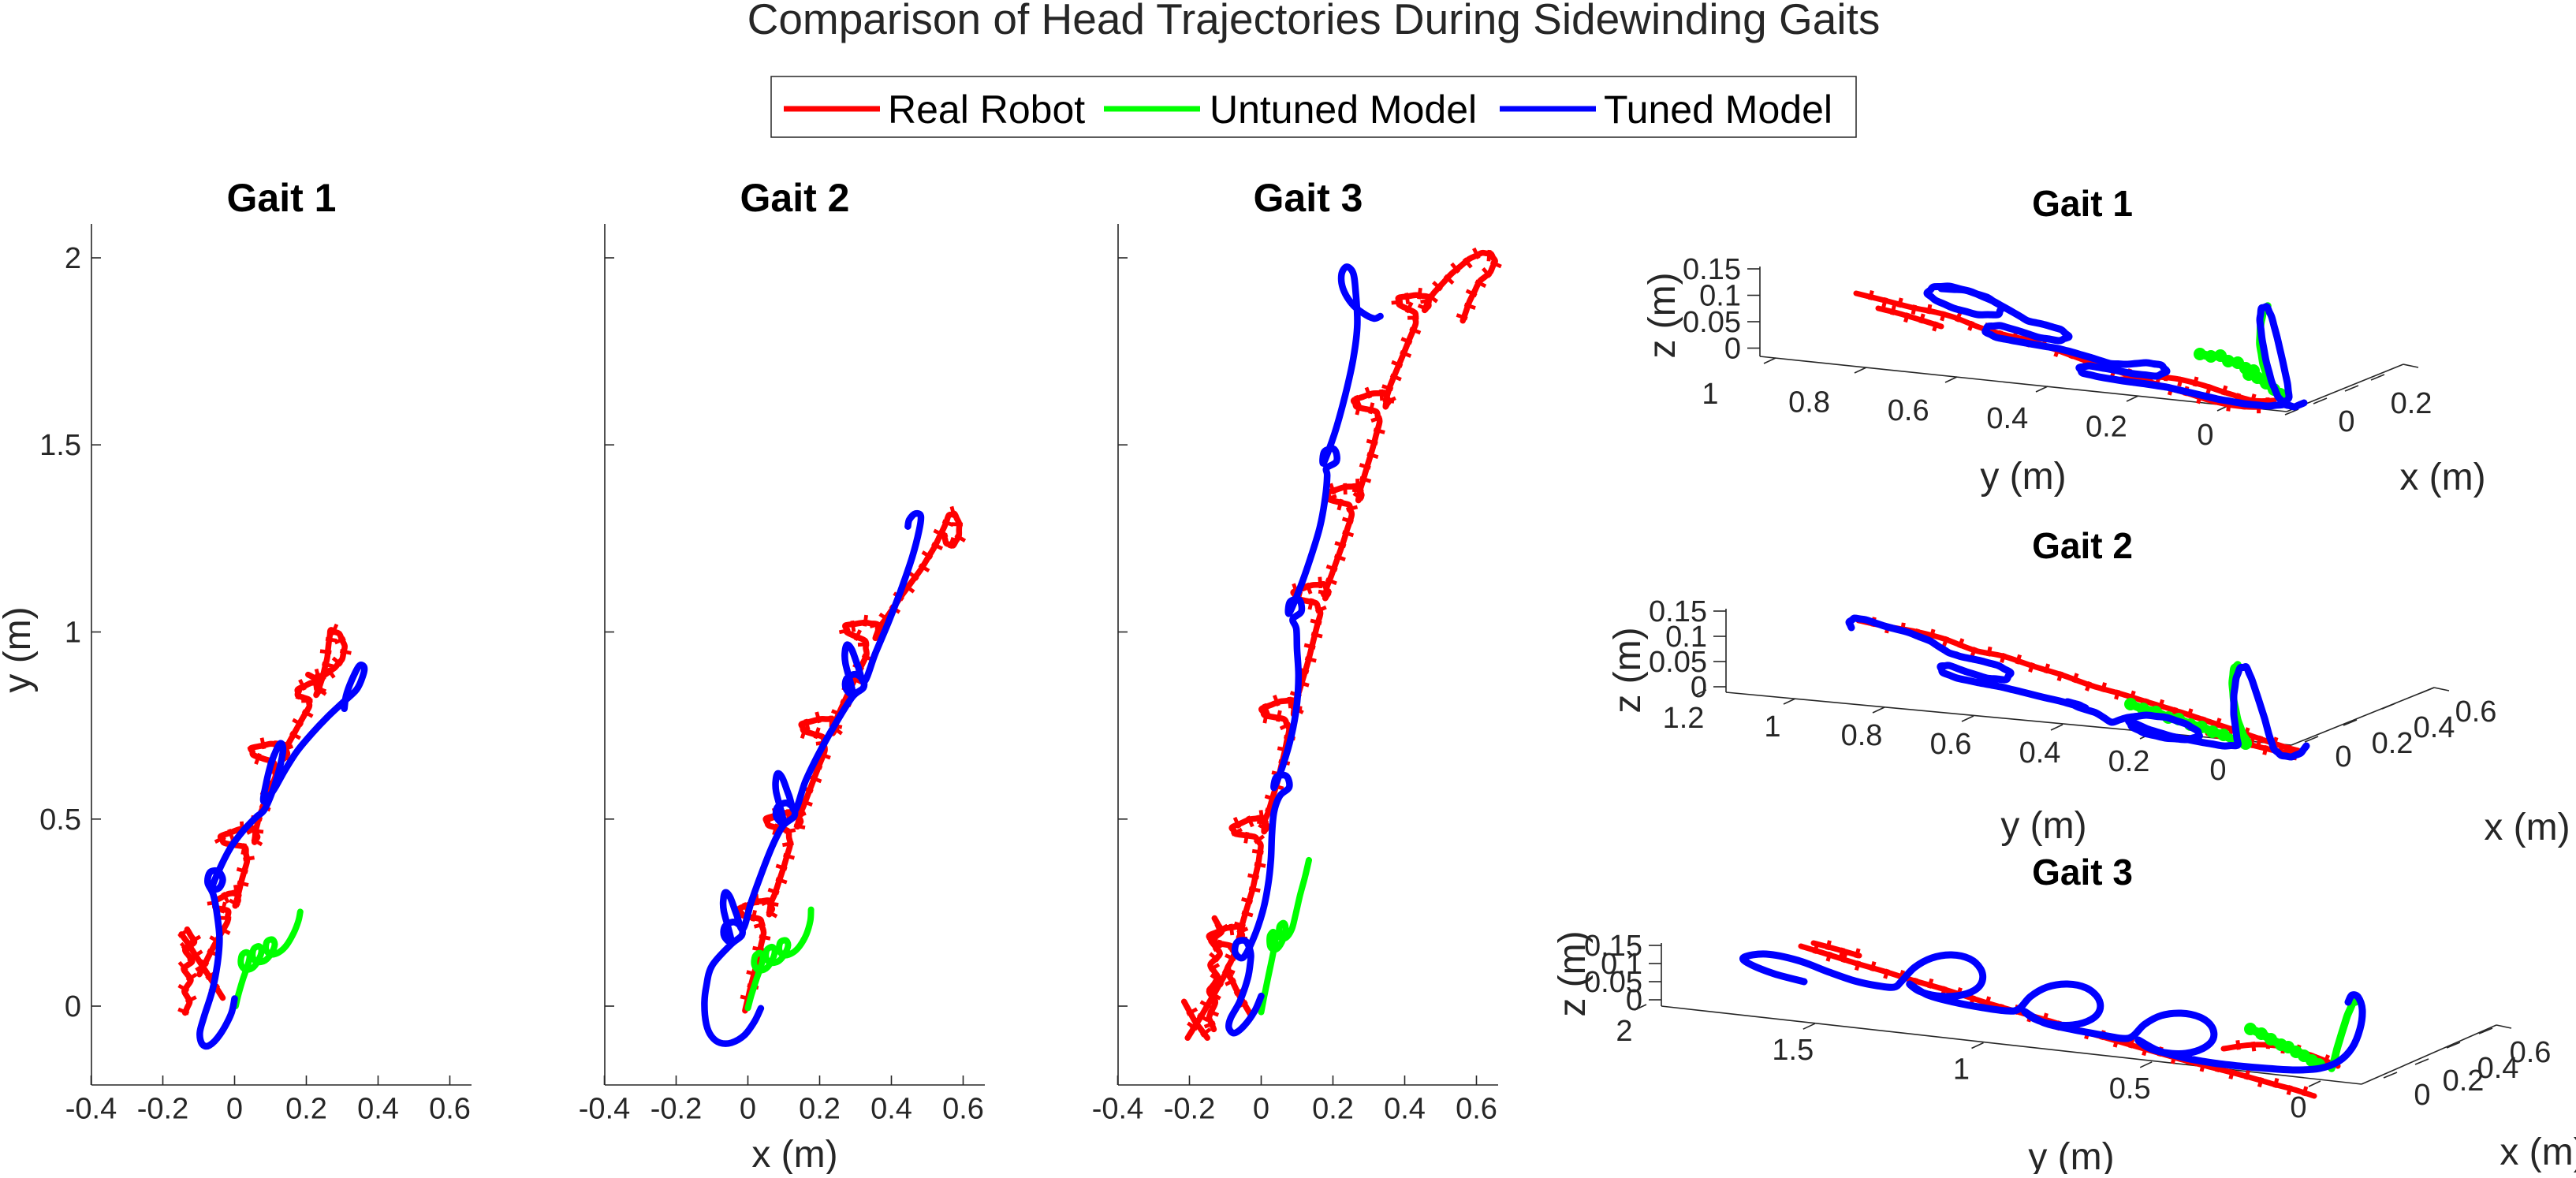 The width and height of the screenshot is (2576, 1178). I want to click on svg-text: 1.2, so click(1684, 718).